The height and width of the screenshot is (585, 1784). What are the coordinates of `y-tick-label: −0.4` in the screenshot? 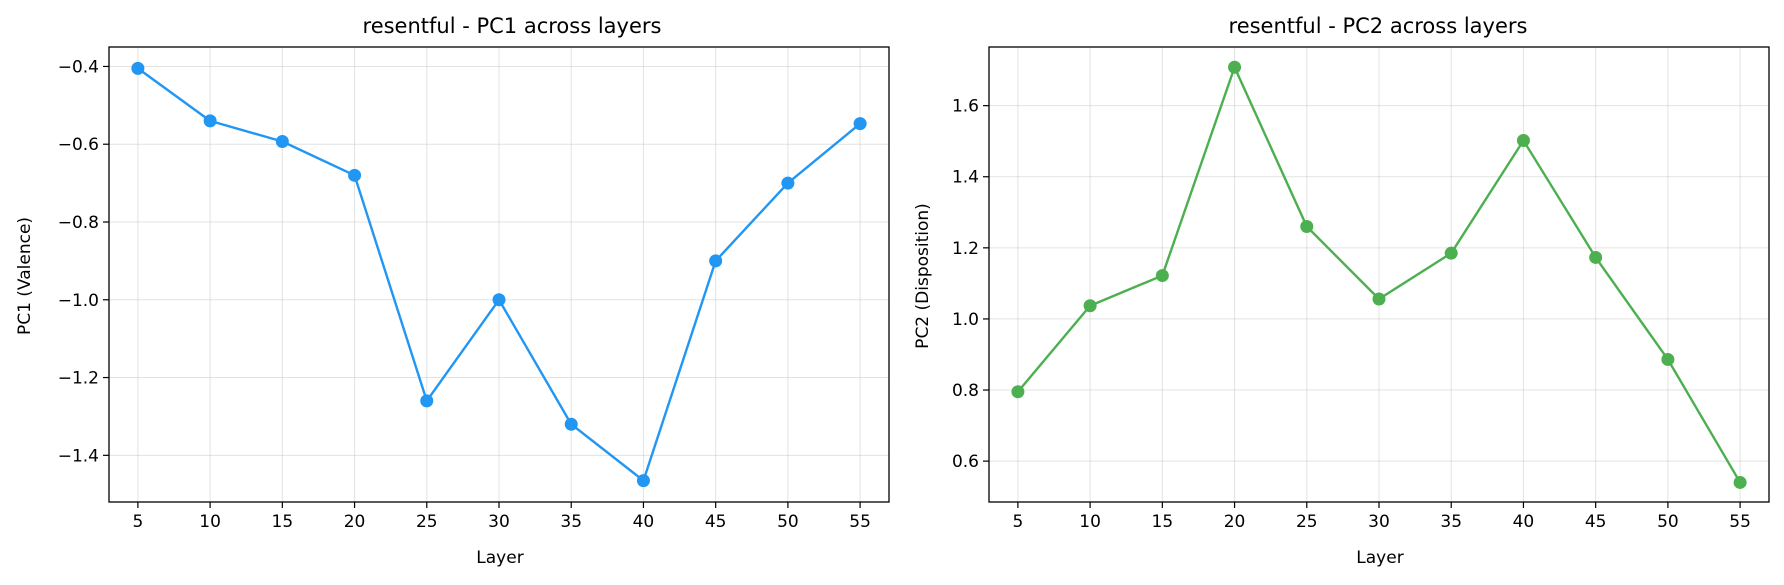 It's located at (78, 67).